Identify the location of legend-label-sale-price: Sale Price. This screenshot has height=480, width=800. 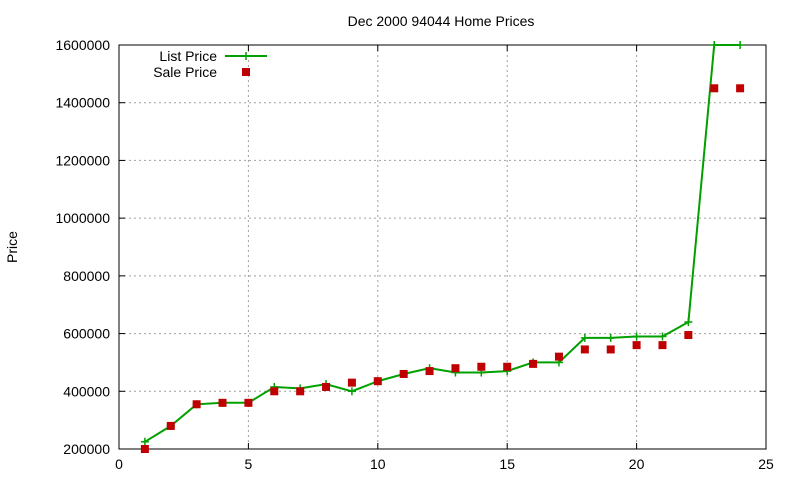
(185, 72).